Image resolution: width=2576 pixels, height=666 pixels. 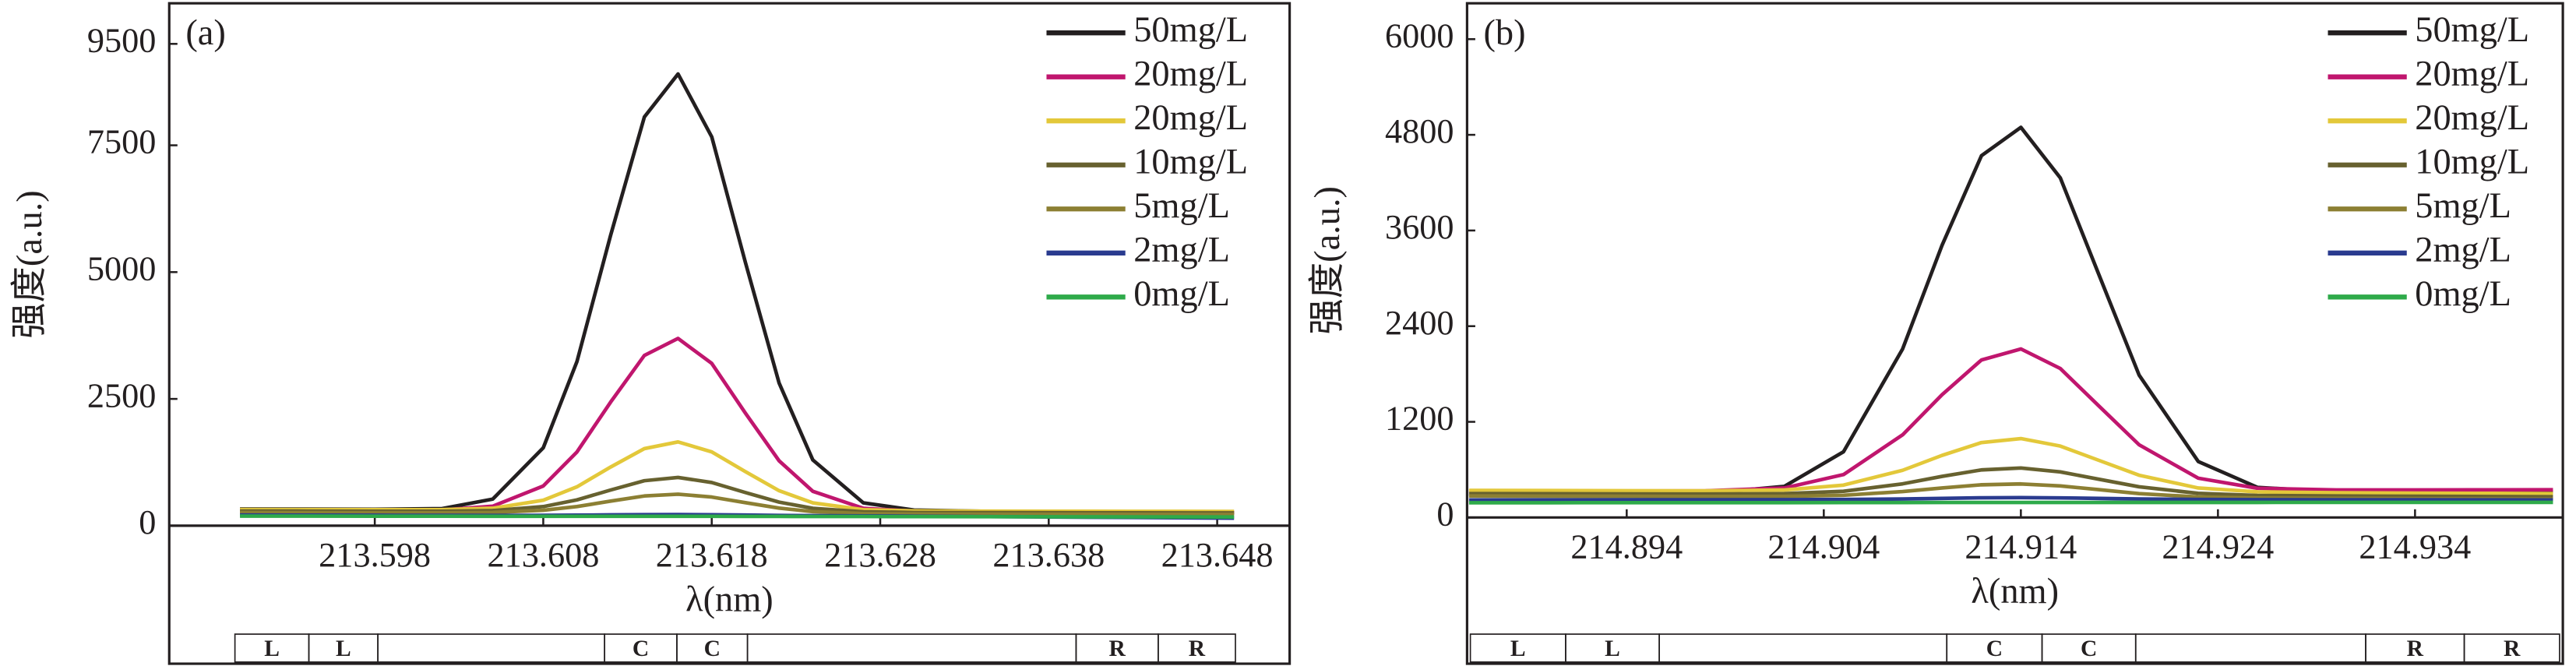 What do you see at coordinates (122, 268) in the screenshot?
I see `y-tick-label: 5000` at bounding box center [122, 268].